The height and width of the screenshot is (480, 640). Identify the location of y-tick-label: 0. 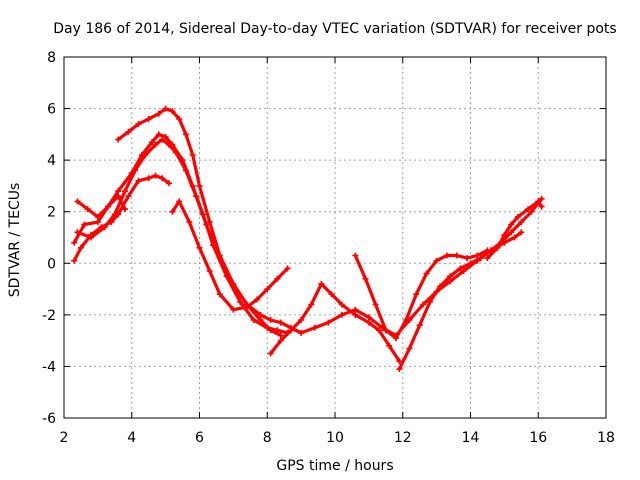
(51, 264).